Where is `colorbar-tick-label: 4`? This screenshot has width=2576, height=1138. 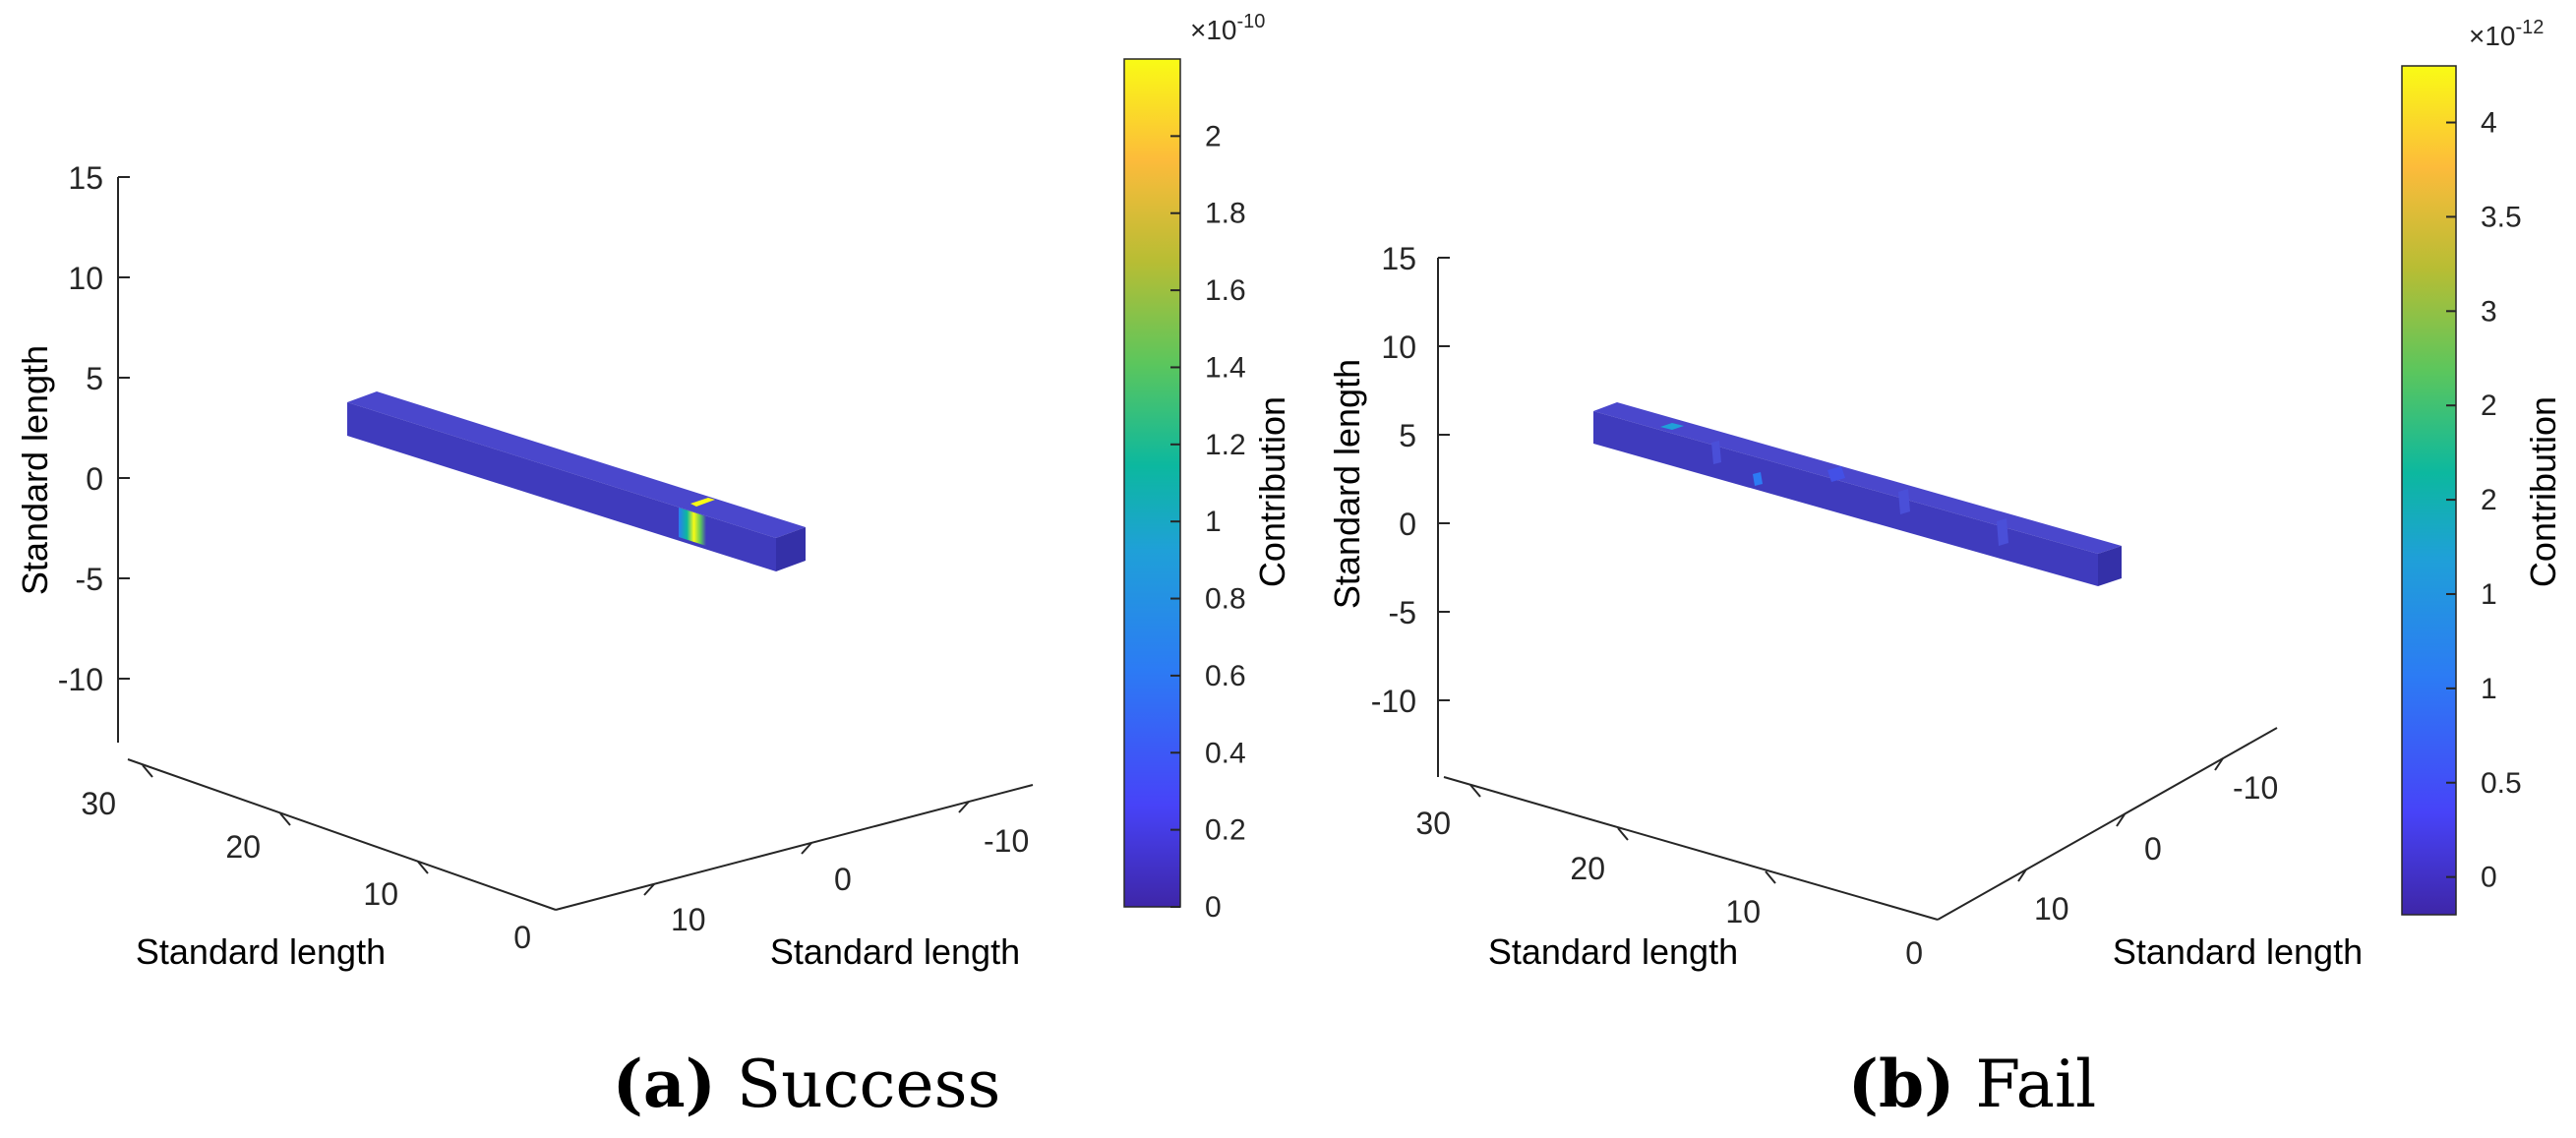
colorbar-tick-label: 4 is located at coordinates (2489, 123).